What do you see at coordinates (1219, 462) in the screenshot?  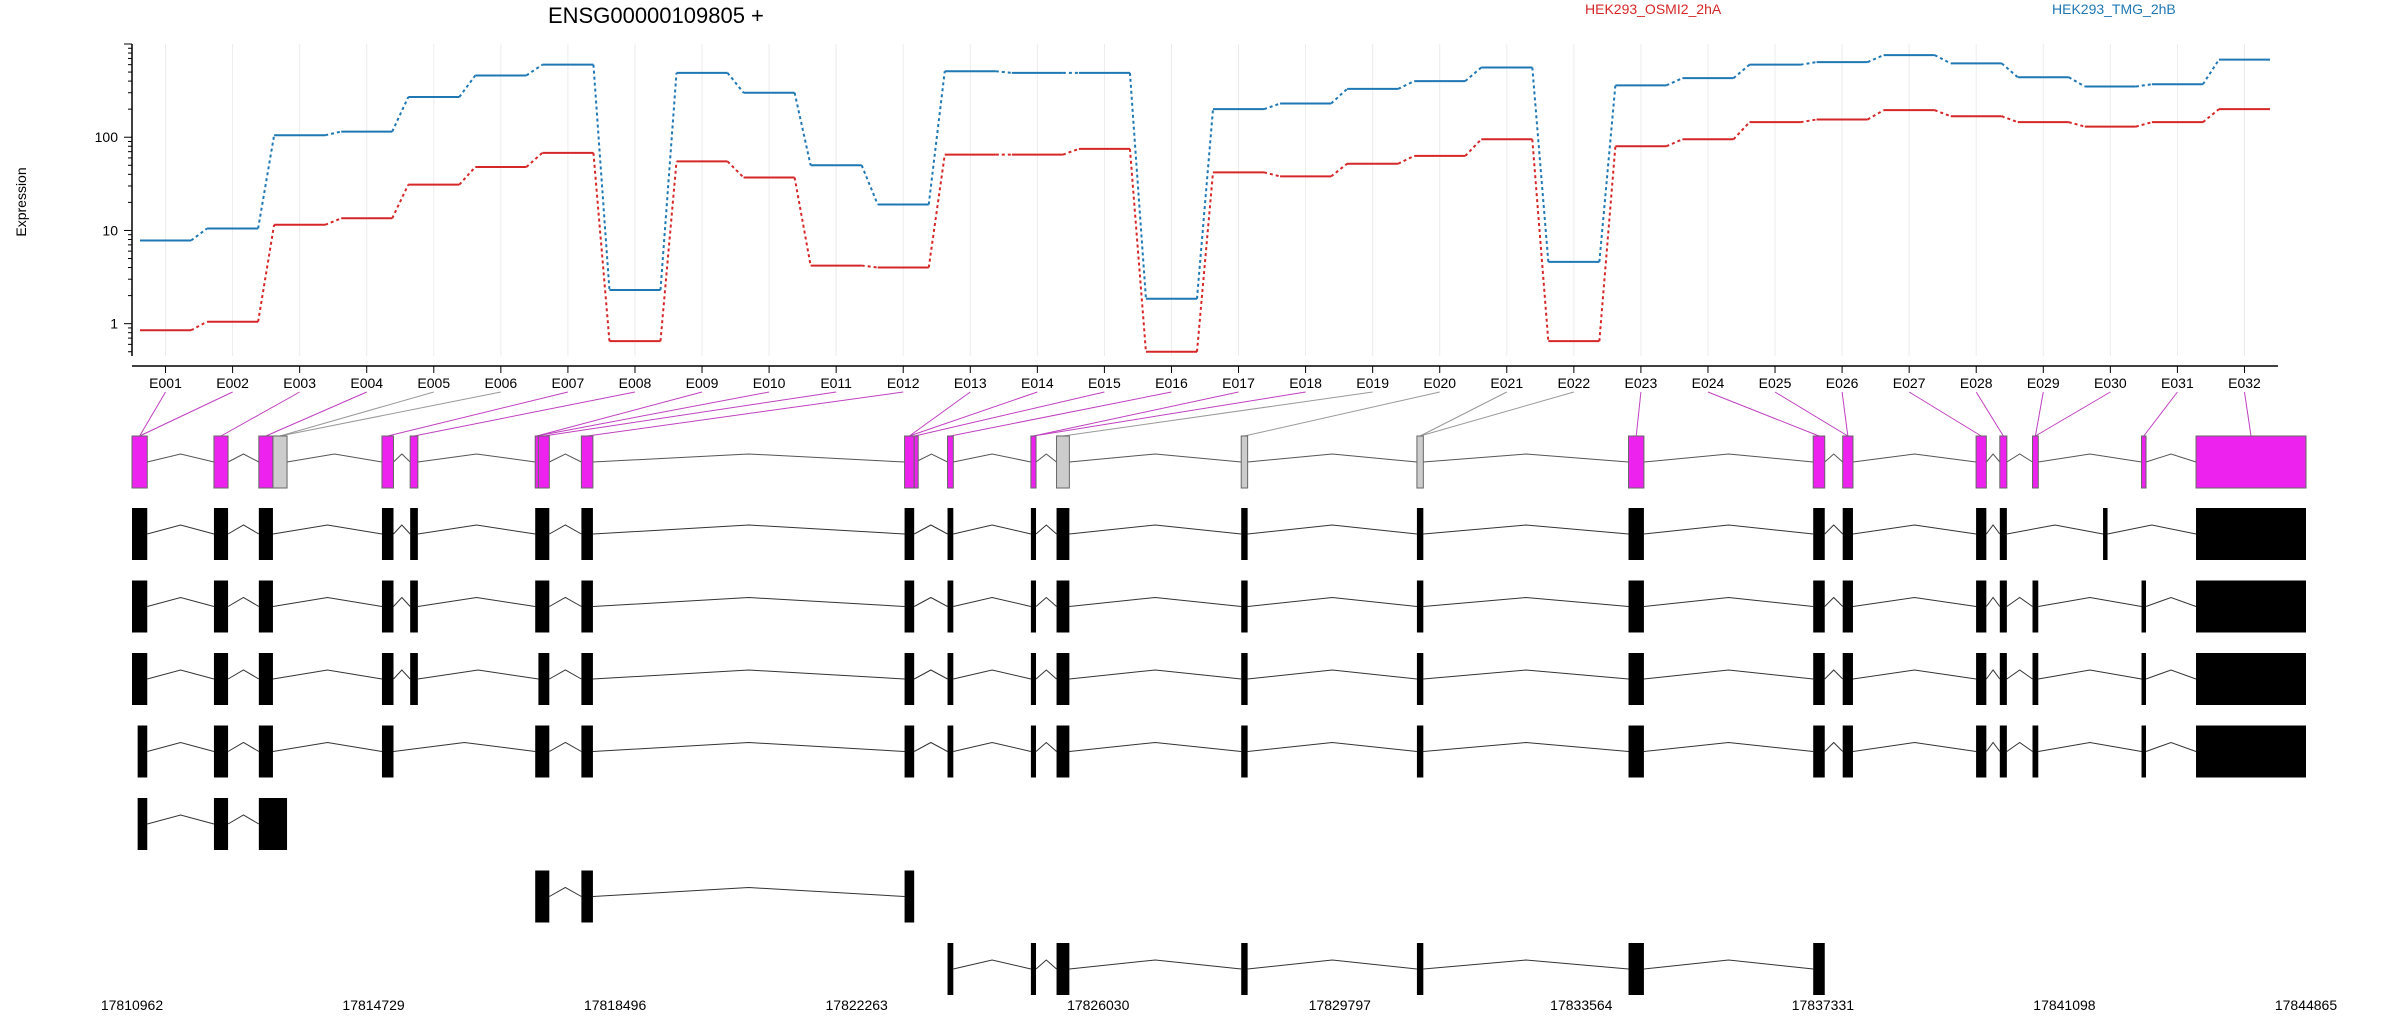 I see `gene-model` at bounding box center [1219, 462].